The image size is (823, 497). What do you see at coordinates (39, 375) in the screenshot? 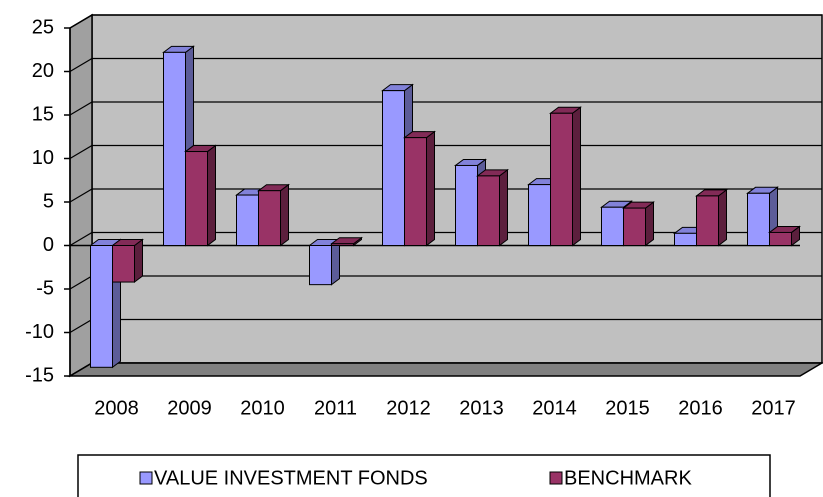
I see `y-tick-label: -15` at bounding box center [39, 375].